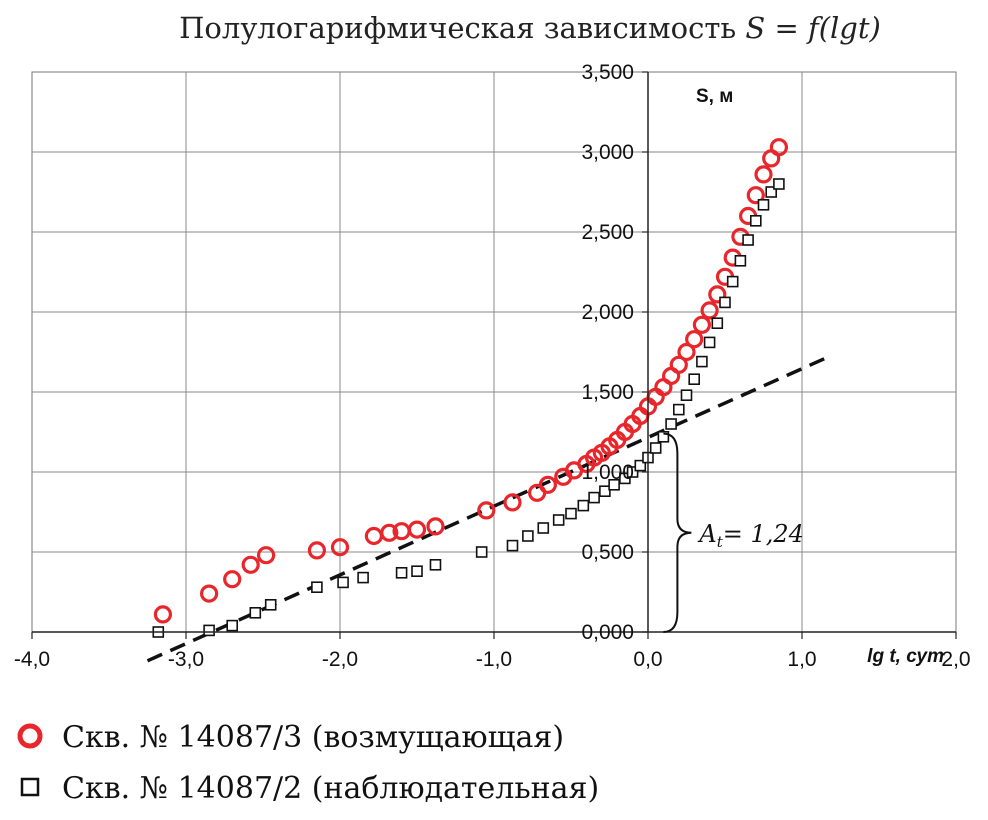 This screenshot has width=988, height=820. What do you see at coordinates (714, 96) in the screenshot?
I see `y-axis-label: S, м` at bounding box center [714, 96].